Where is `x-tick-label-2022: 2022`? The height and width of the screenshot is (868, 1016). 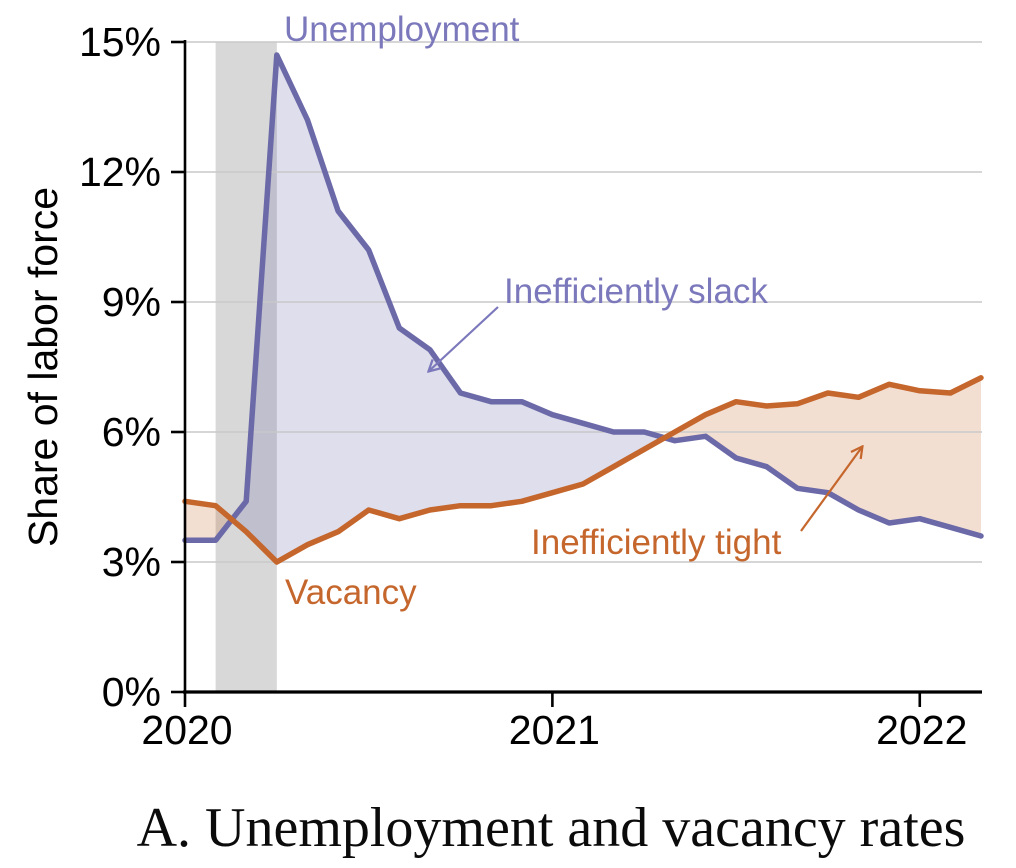
x-tick-label-2022: 2022 is located at coordinates (921, 730).